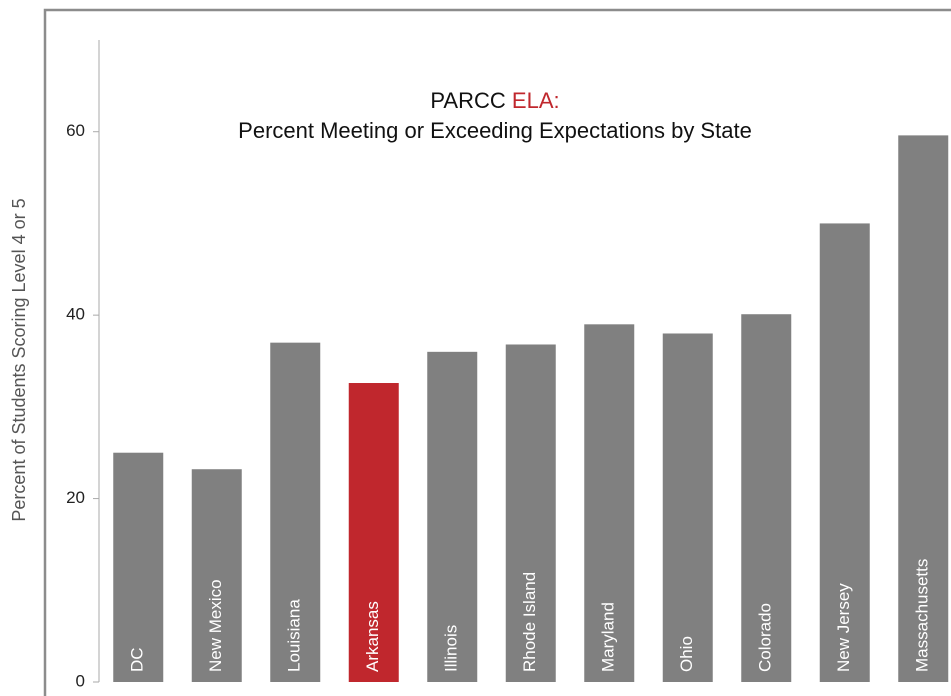  Describe the element at coordinates (467, 100) in the screenshot. I see `title-prefix: PARCC` at that location.